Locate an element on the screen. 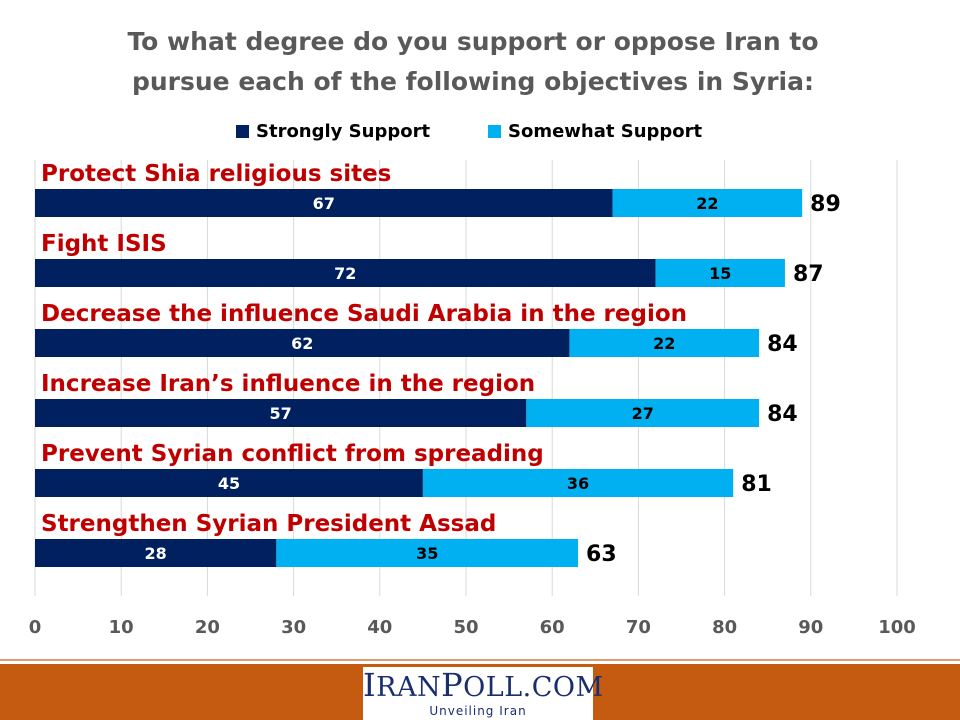  x-tick-label: 70 is located at coordinates (638, 627).